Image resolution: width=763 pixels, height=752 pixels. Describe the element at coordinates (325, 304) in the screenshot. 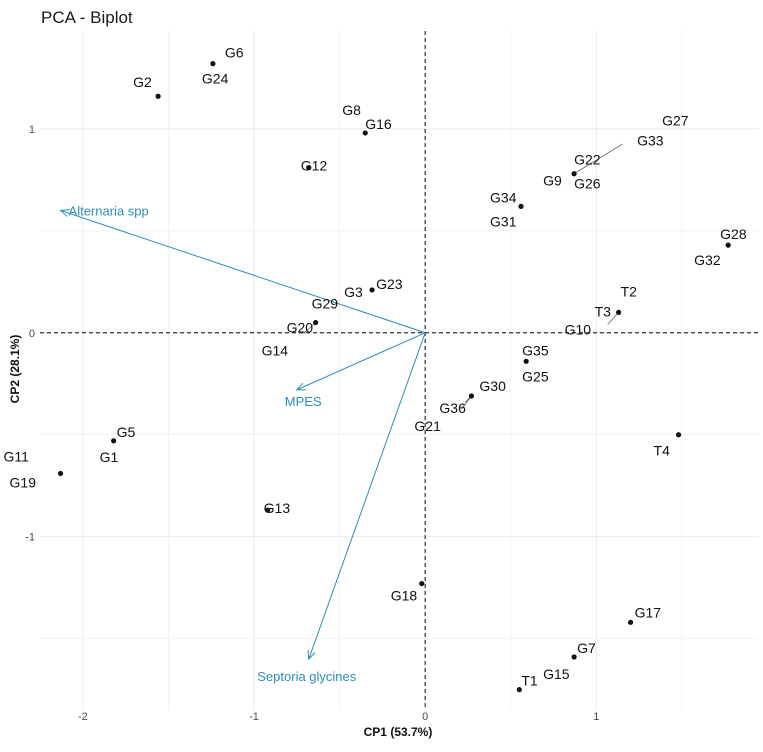

I see `point-label: G29` at that location.